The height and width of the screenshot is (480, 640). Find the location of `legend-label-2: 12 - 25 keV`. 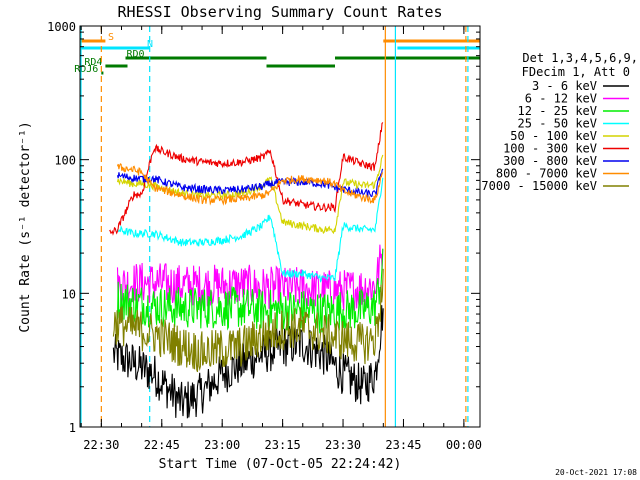

legend-label-2: 12 - 25 keV is located at coordinates (557, 111).